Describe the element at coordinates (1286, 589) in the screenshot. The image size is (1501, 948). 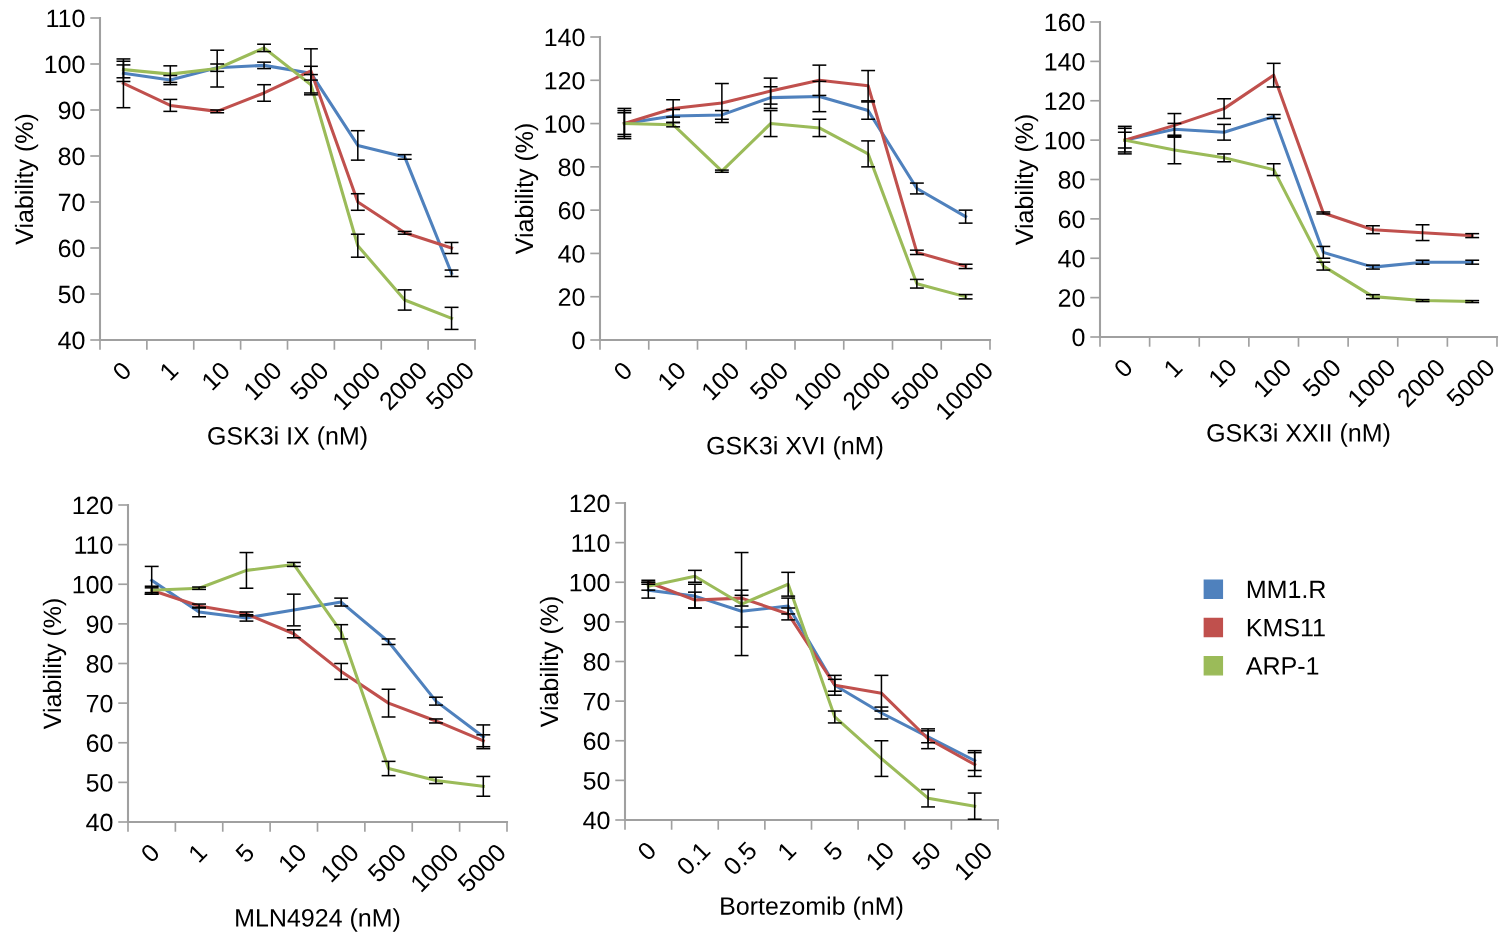
I see `legend-label: MM1.R` at that location.